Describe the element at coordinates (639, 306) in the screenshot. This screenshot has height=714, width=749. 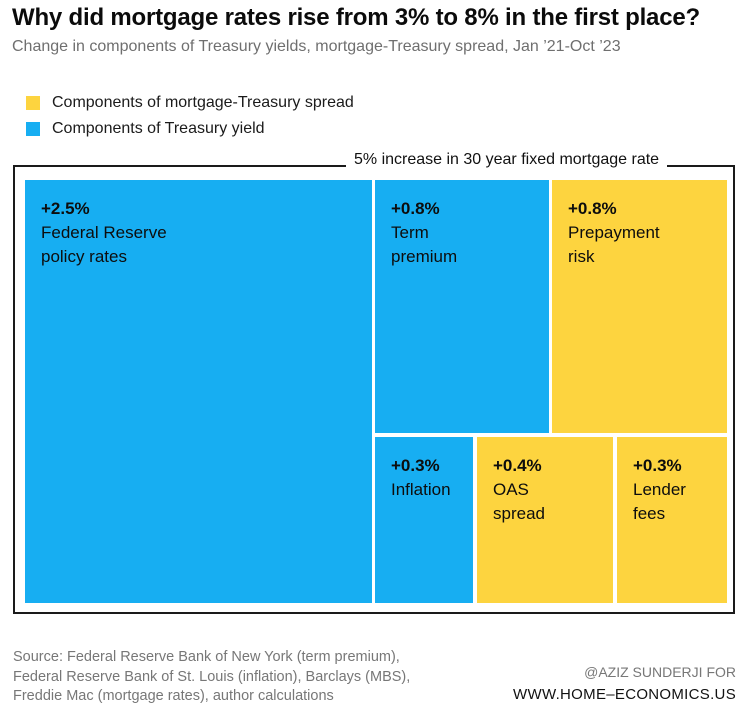
I see `tile-prepayment-risk: +0.8% Prepayment risk` at that location.